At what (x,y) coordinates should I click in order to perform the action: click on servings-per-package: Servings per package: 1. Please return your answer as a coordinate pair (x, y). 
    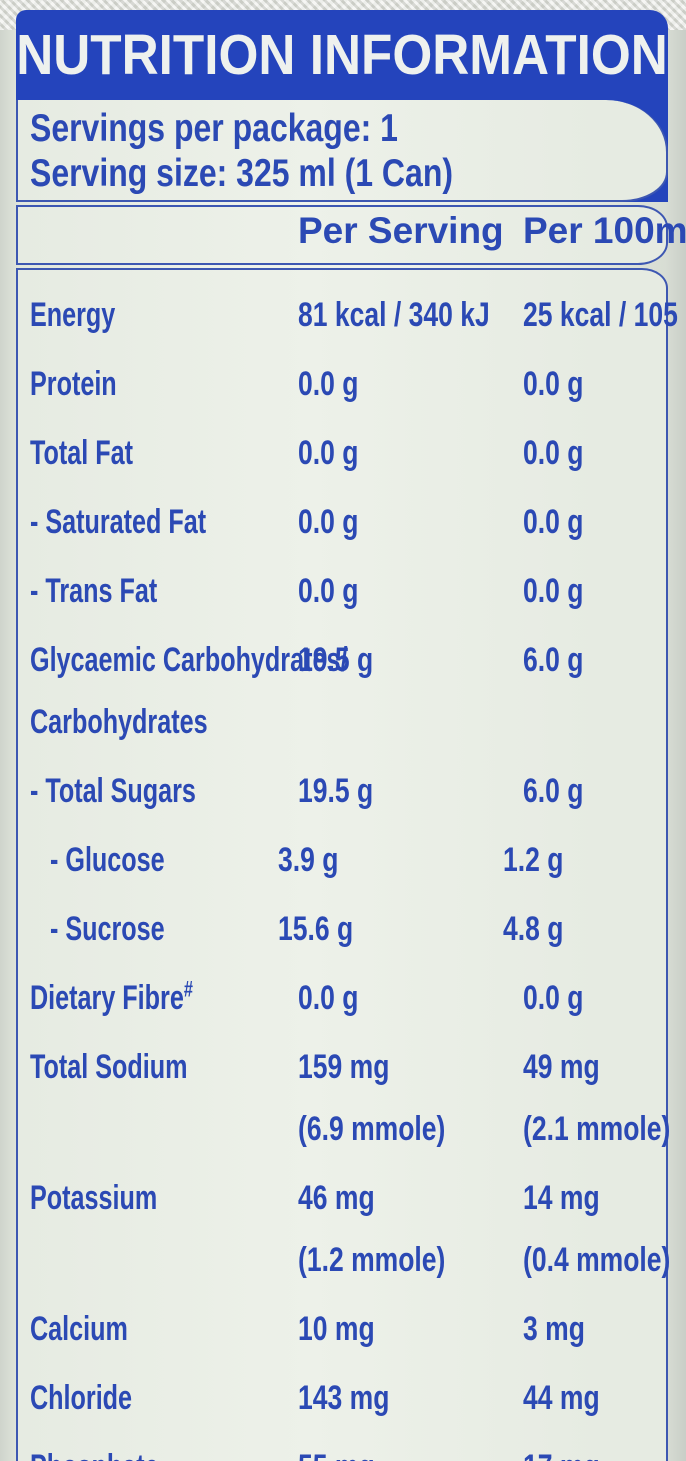
    Looking at the image, I should click on (214, 128).